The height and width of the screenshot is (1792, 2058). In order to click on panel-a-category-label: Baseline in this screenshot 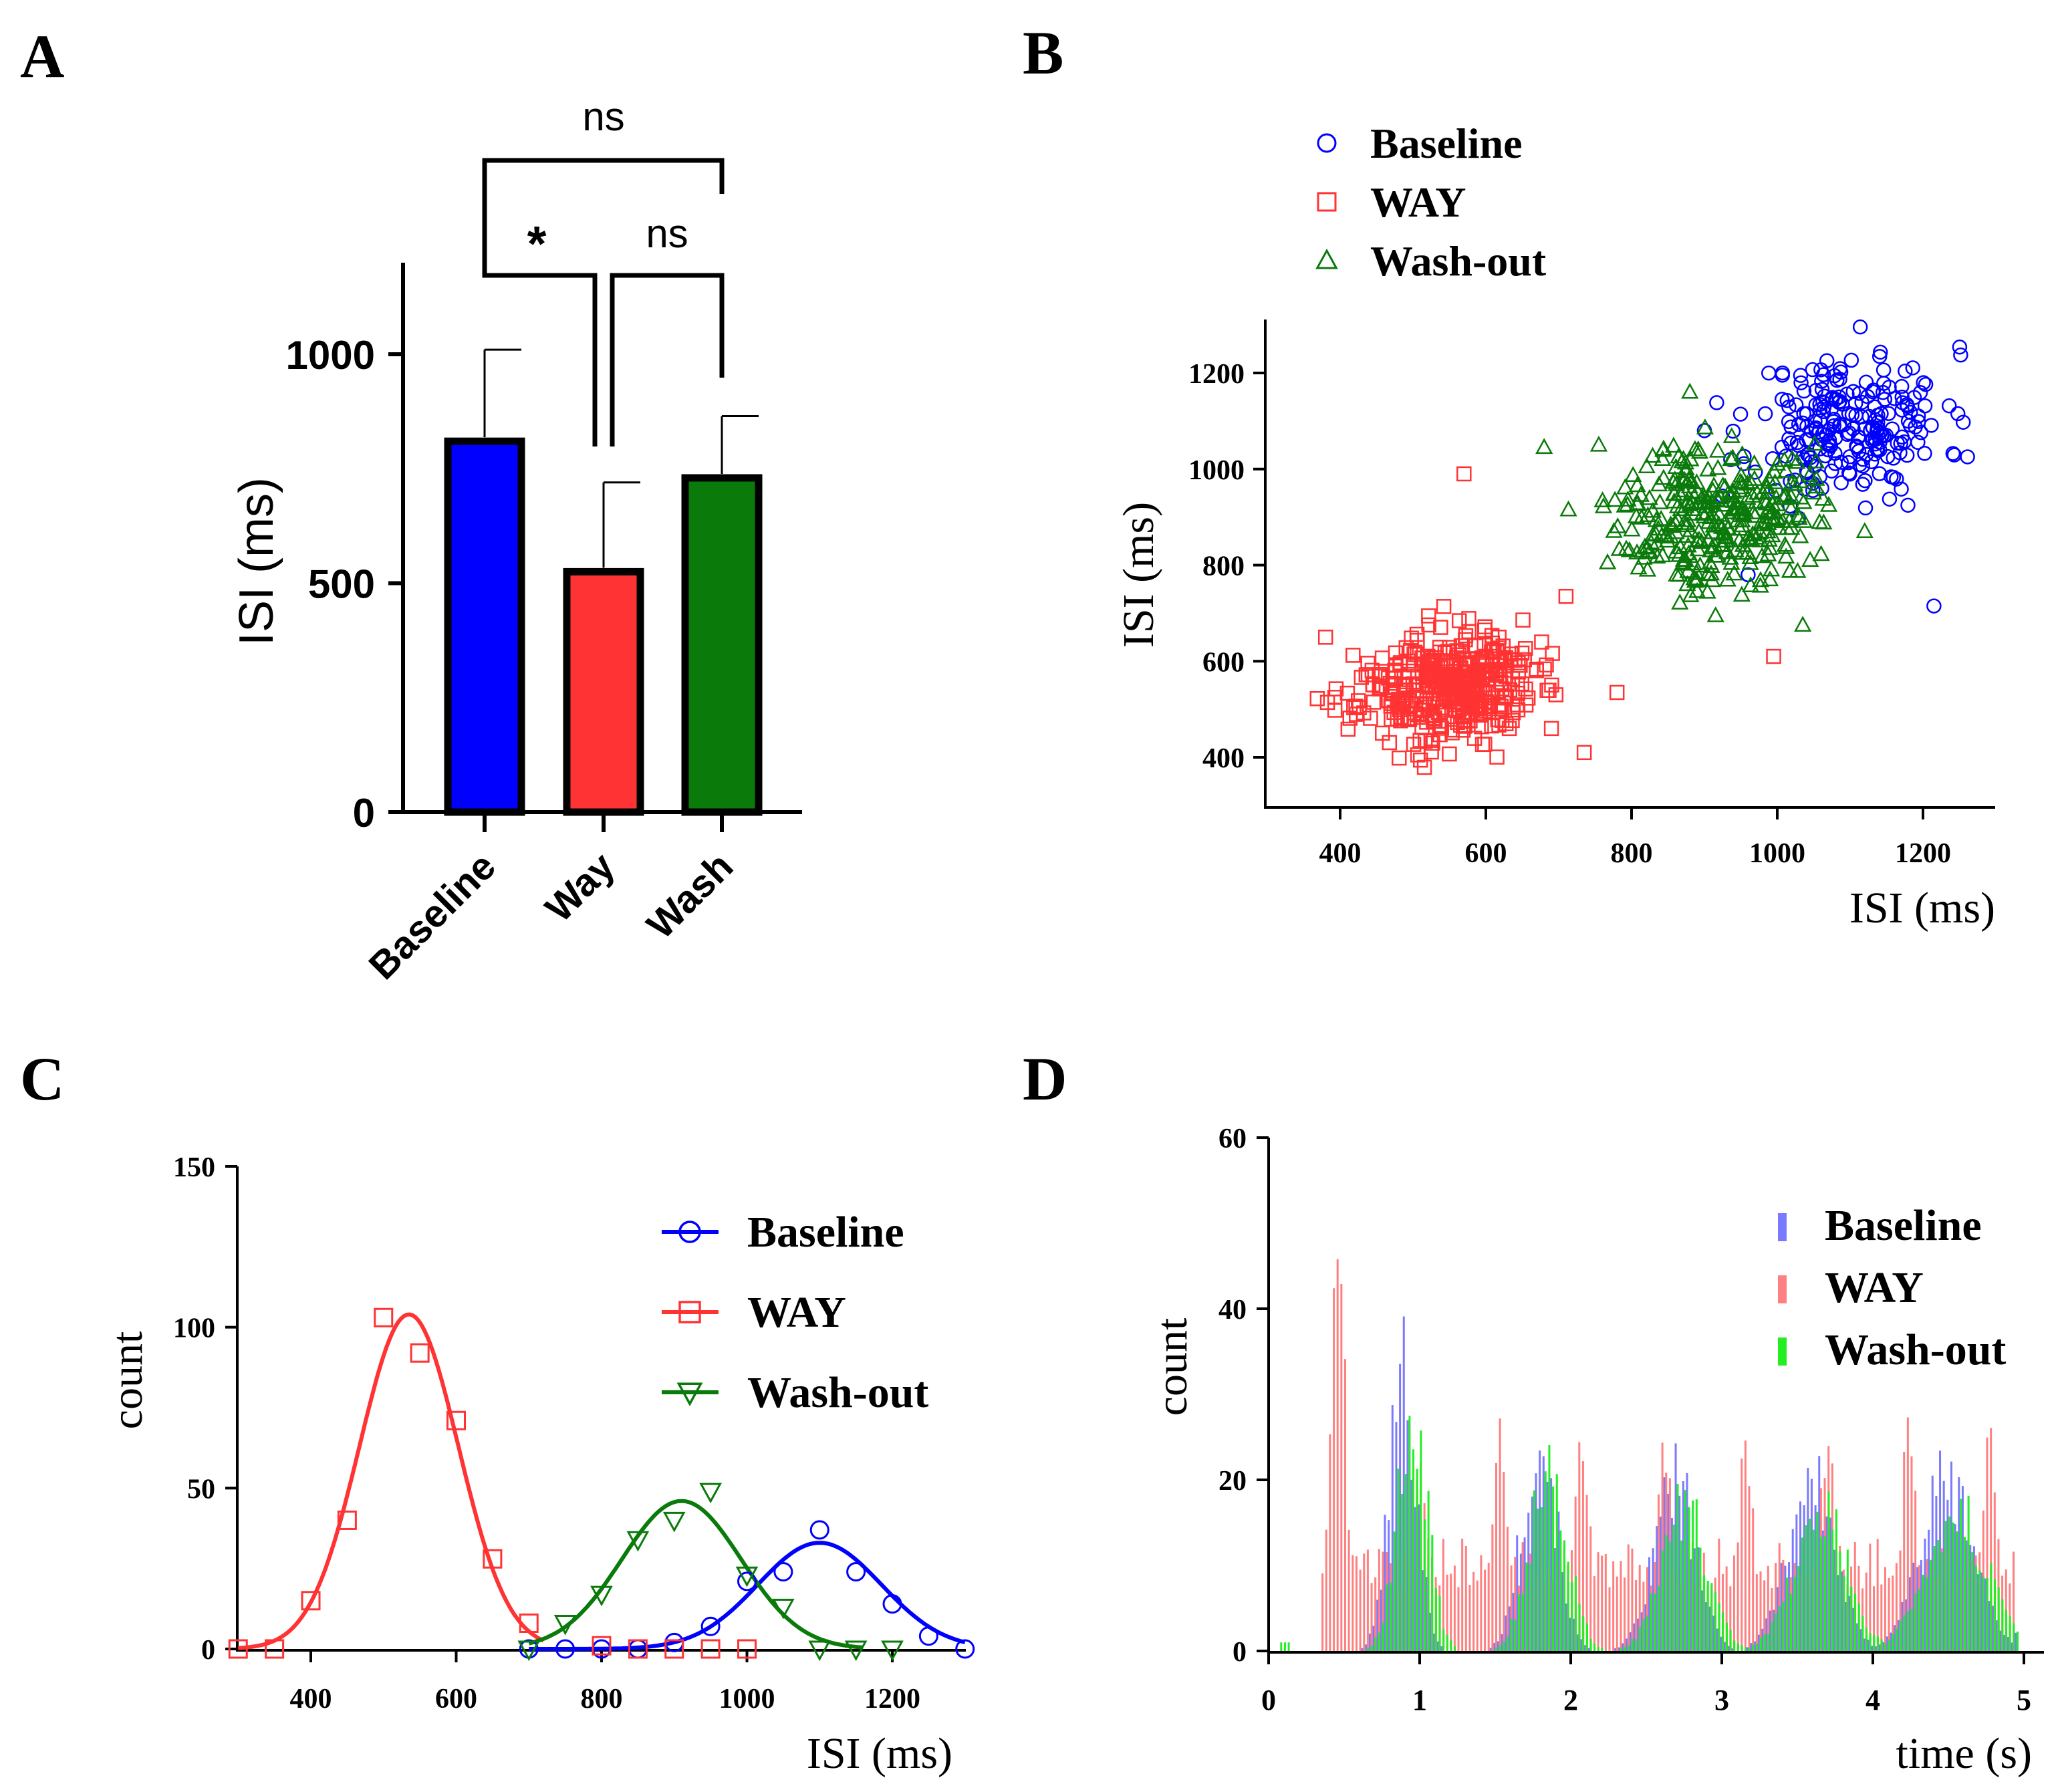, I will do `click(433, 916)`.